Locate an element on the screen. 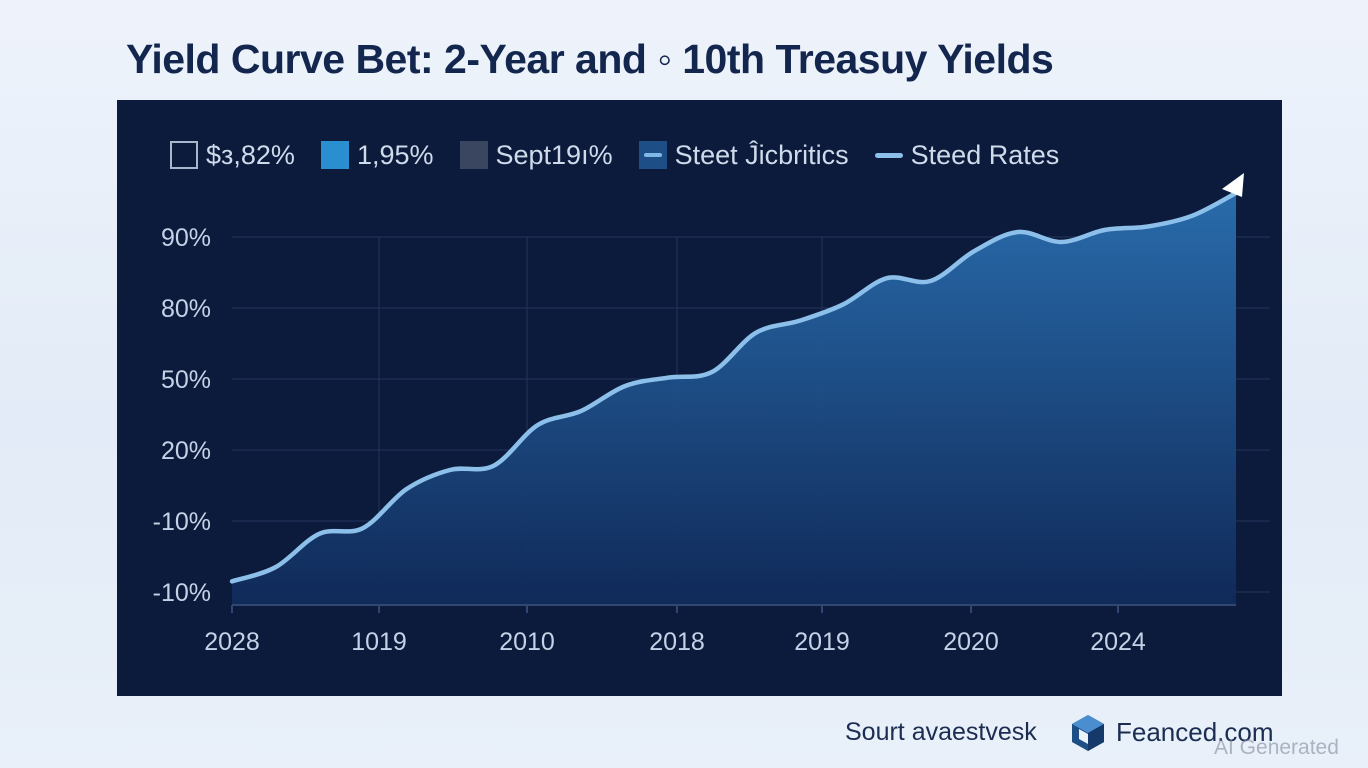 Image resolution: width=1368 pixels, height=768 pixels. legend-label-4: Steet Ĵicbritics is located at coordinates (761, 154).